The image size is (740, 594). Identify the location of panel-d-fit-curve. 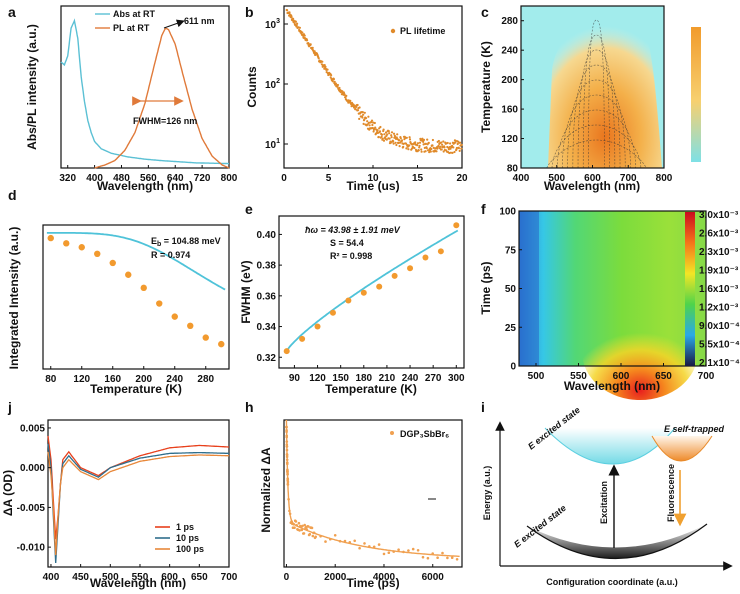
(136, 261).